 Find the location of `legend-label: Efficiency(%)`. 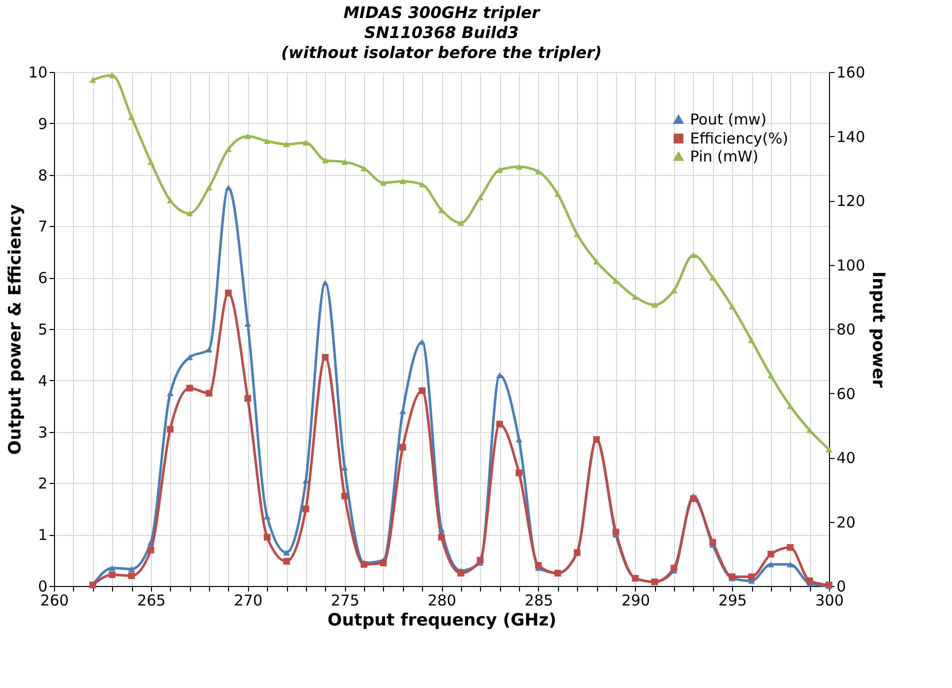

legend-label: Efficiency(%) is located at coordinates (739, 139).